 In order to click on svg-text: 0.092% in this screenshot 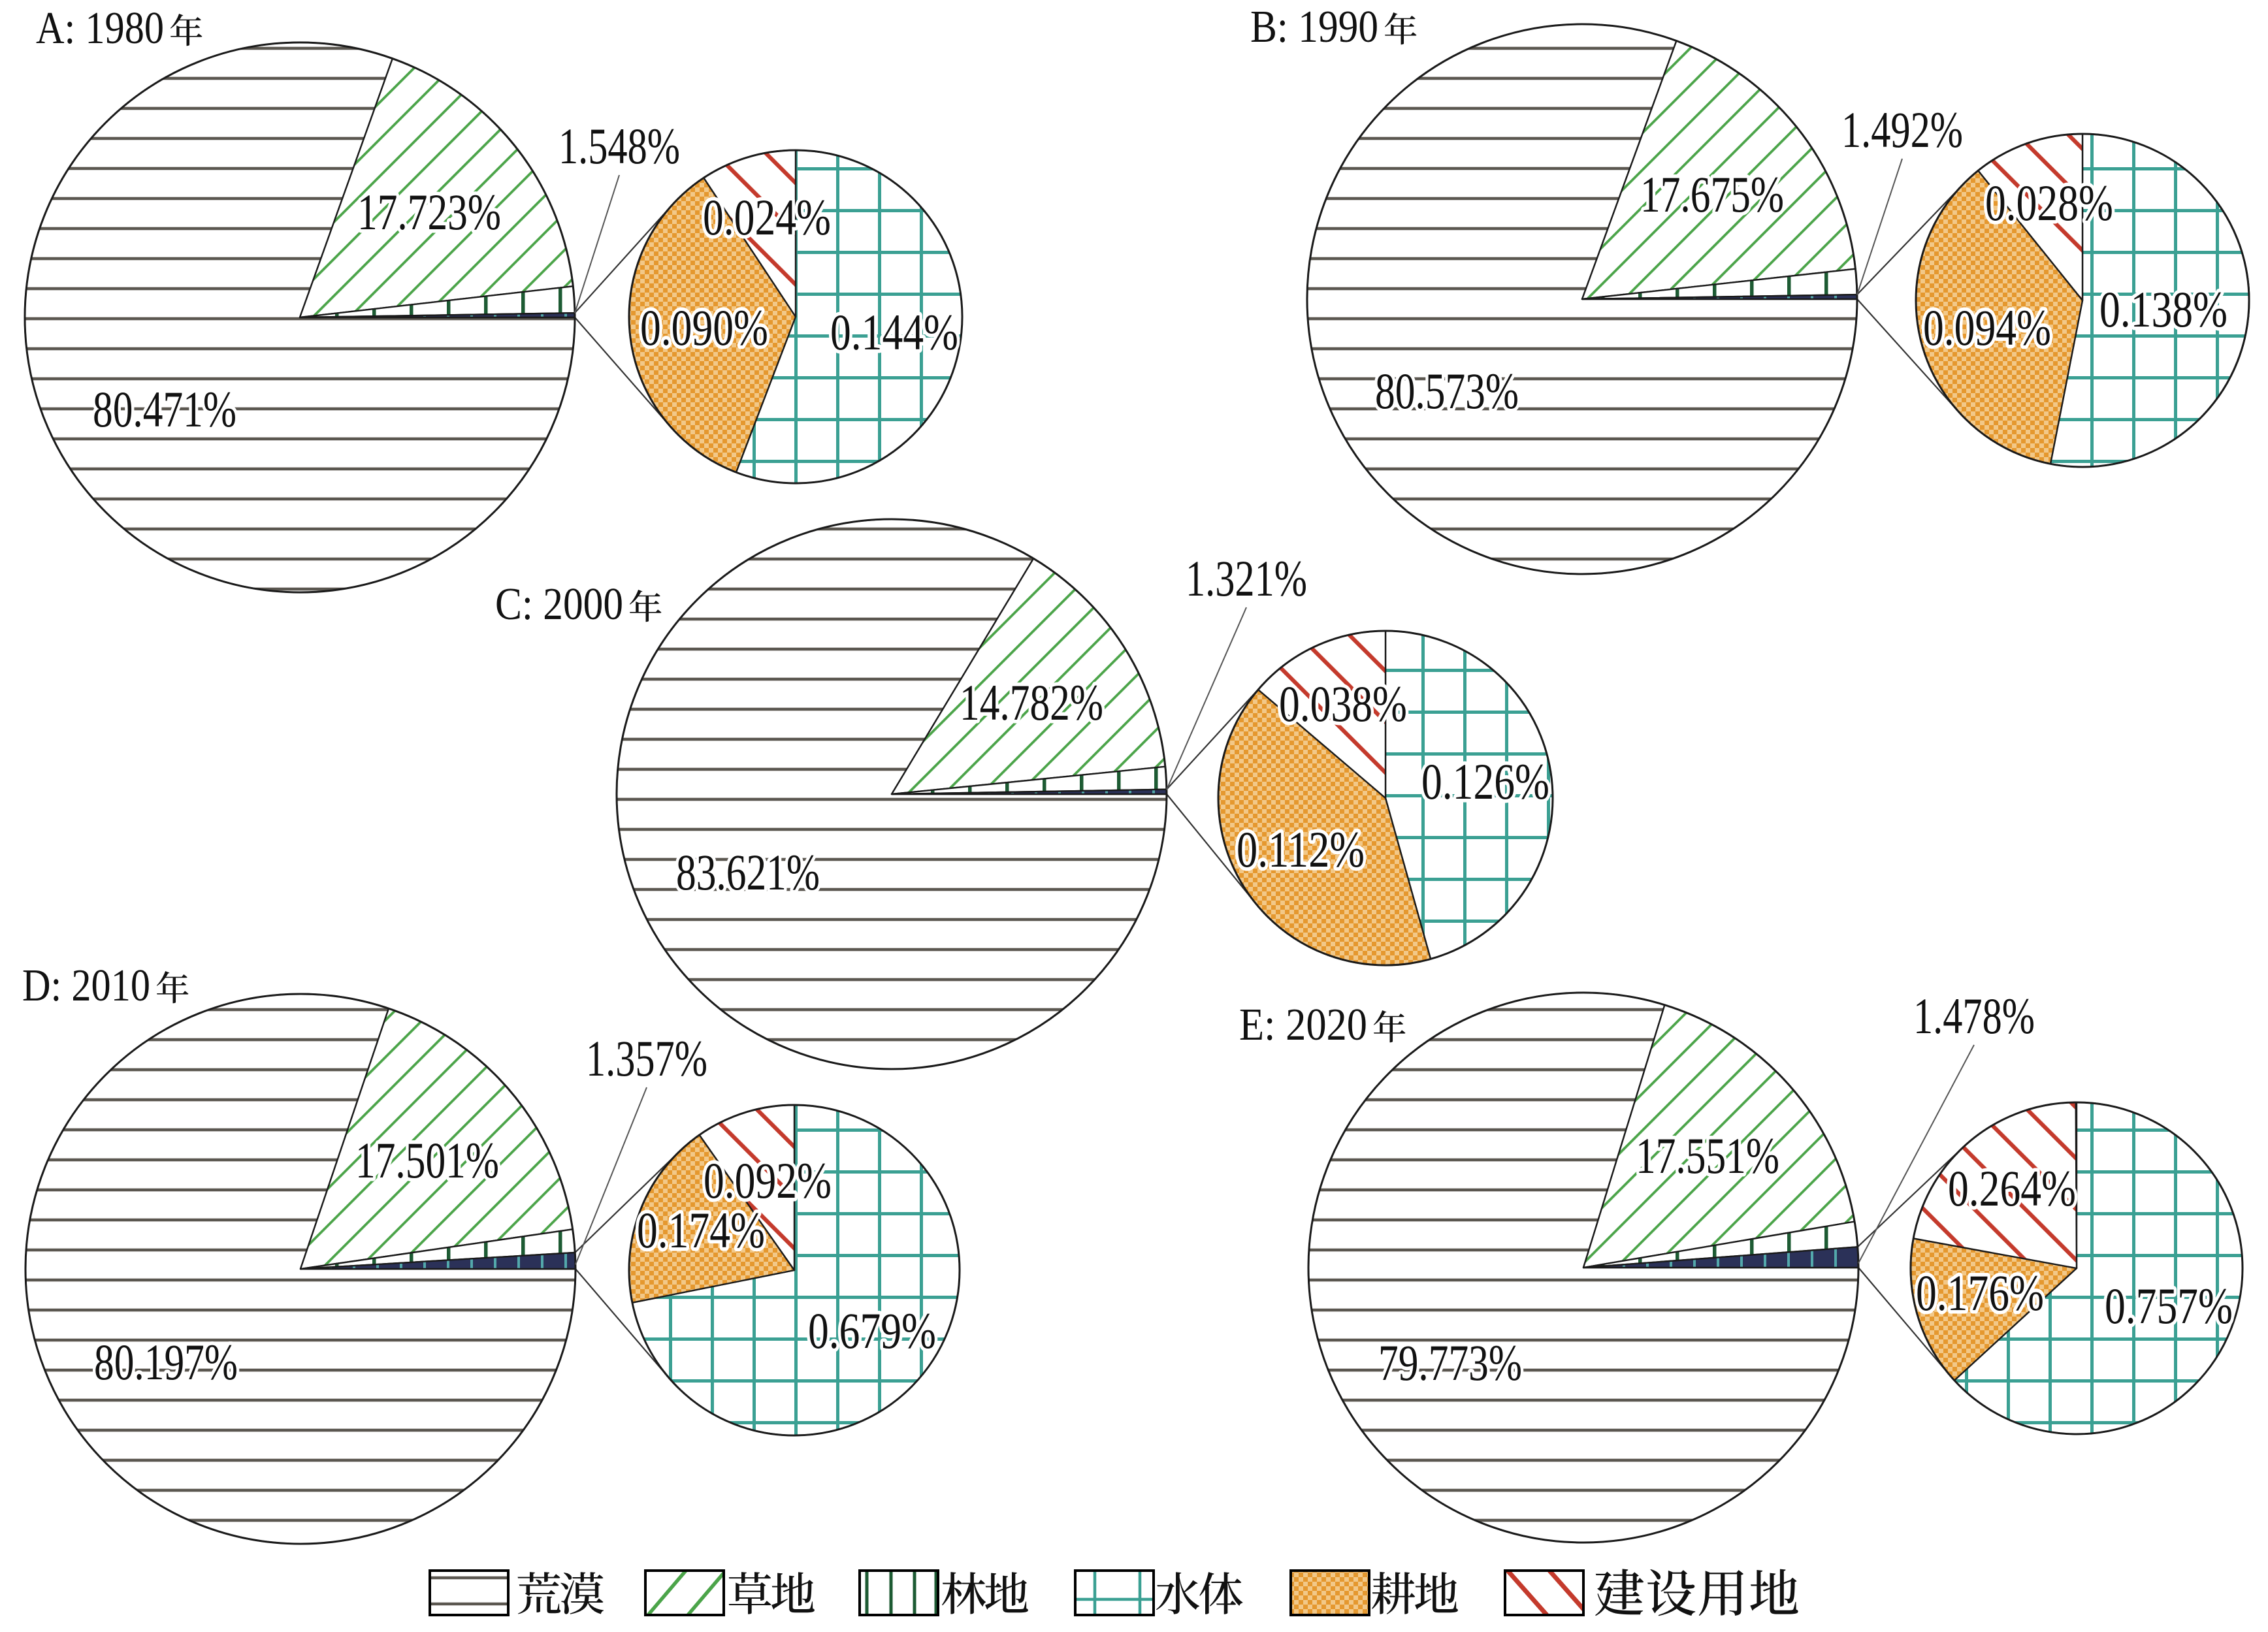, I will do `click(768, 1180)`.